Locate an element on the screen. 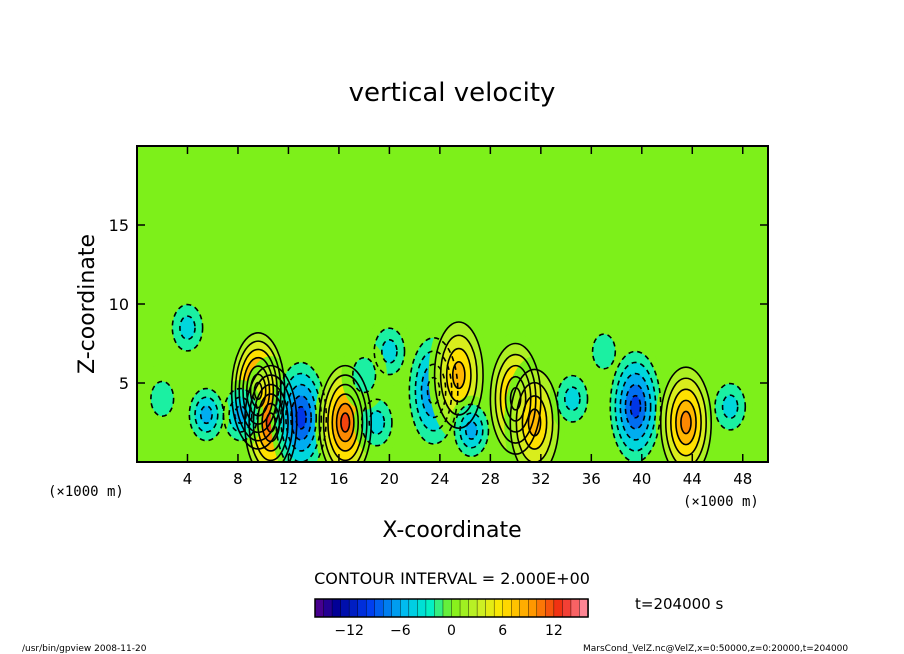 This screenshot has width=904, height=654. colorbar-ticks: −12 −6 0 6 12 is located at coordinates (448, 631).